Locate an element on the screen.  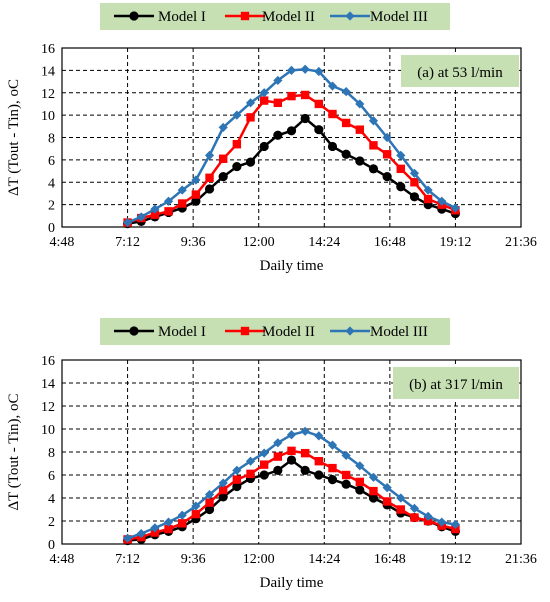
annotation-text: (a) at 53 l/min is located at coordinates (460, 73).